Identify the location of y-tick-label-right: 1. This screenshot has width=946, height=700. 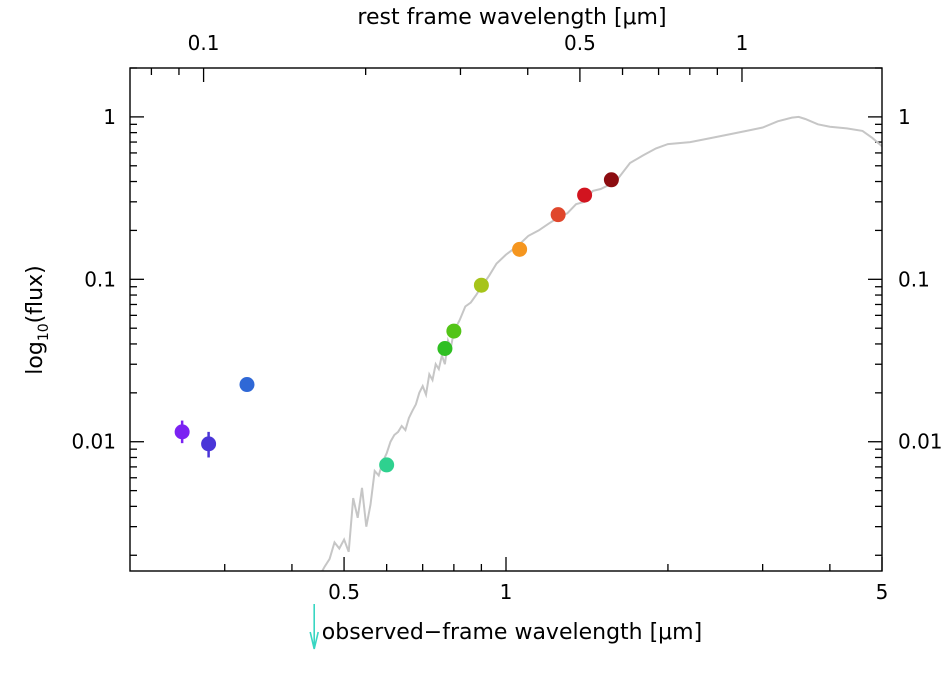
(904, 117).